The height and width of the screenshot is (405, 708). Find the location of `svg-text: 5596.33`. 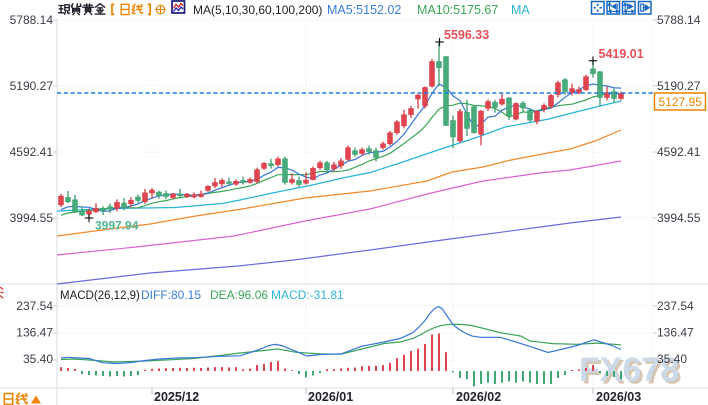

svg-text: 5596.33 is located at coordinates (466, 35).